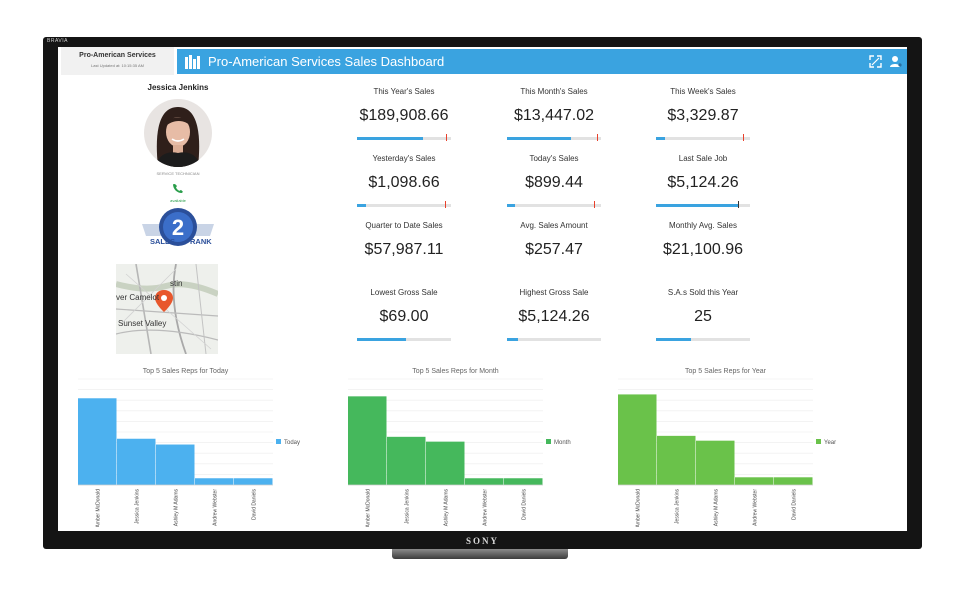  Describe the element at coordinates (178, 227) in the screenshot. I see `sales-rank-badge: 2 SALES RANK` at that location.